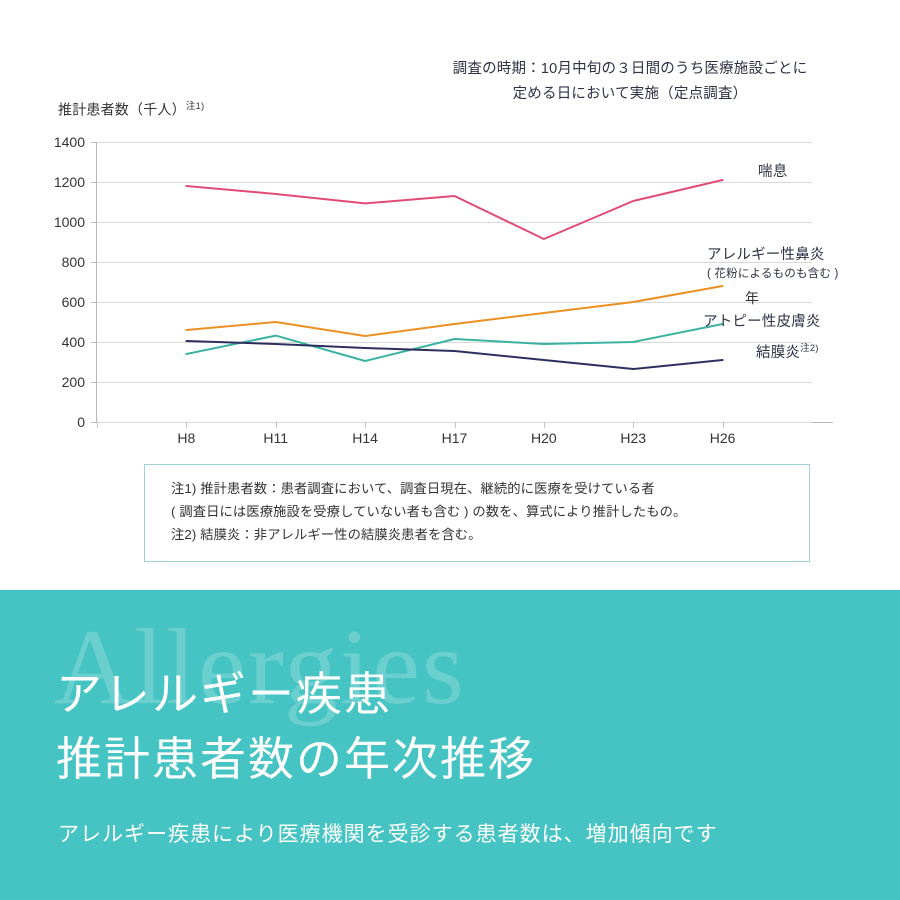  What do you see at coordinates (276, 438) in the screenshot?
I see `x-tick-label: H11` at bounding box center [276, 438].